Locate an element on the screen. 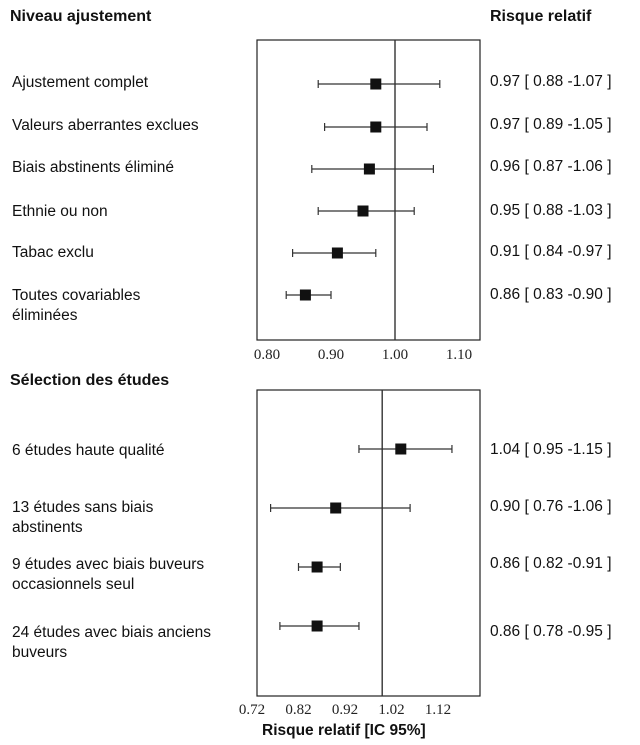 The height and width of the screenshot is (745, 640). rr-text-abstainer-bias: 0.96 [ 0.87 -1.06 ] is located at coordinates (551, 166).